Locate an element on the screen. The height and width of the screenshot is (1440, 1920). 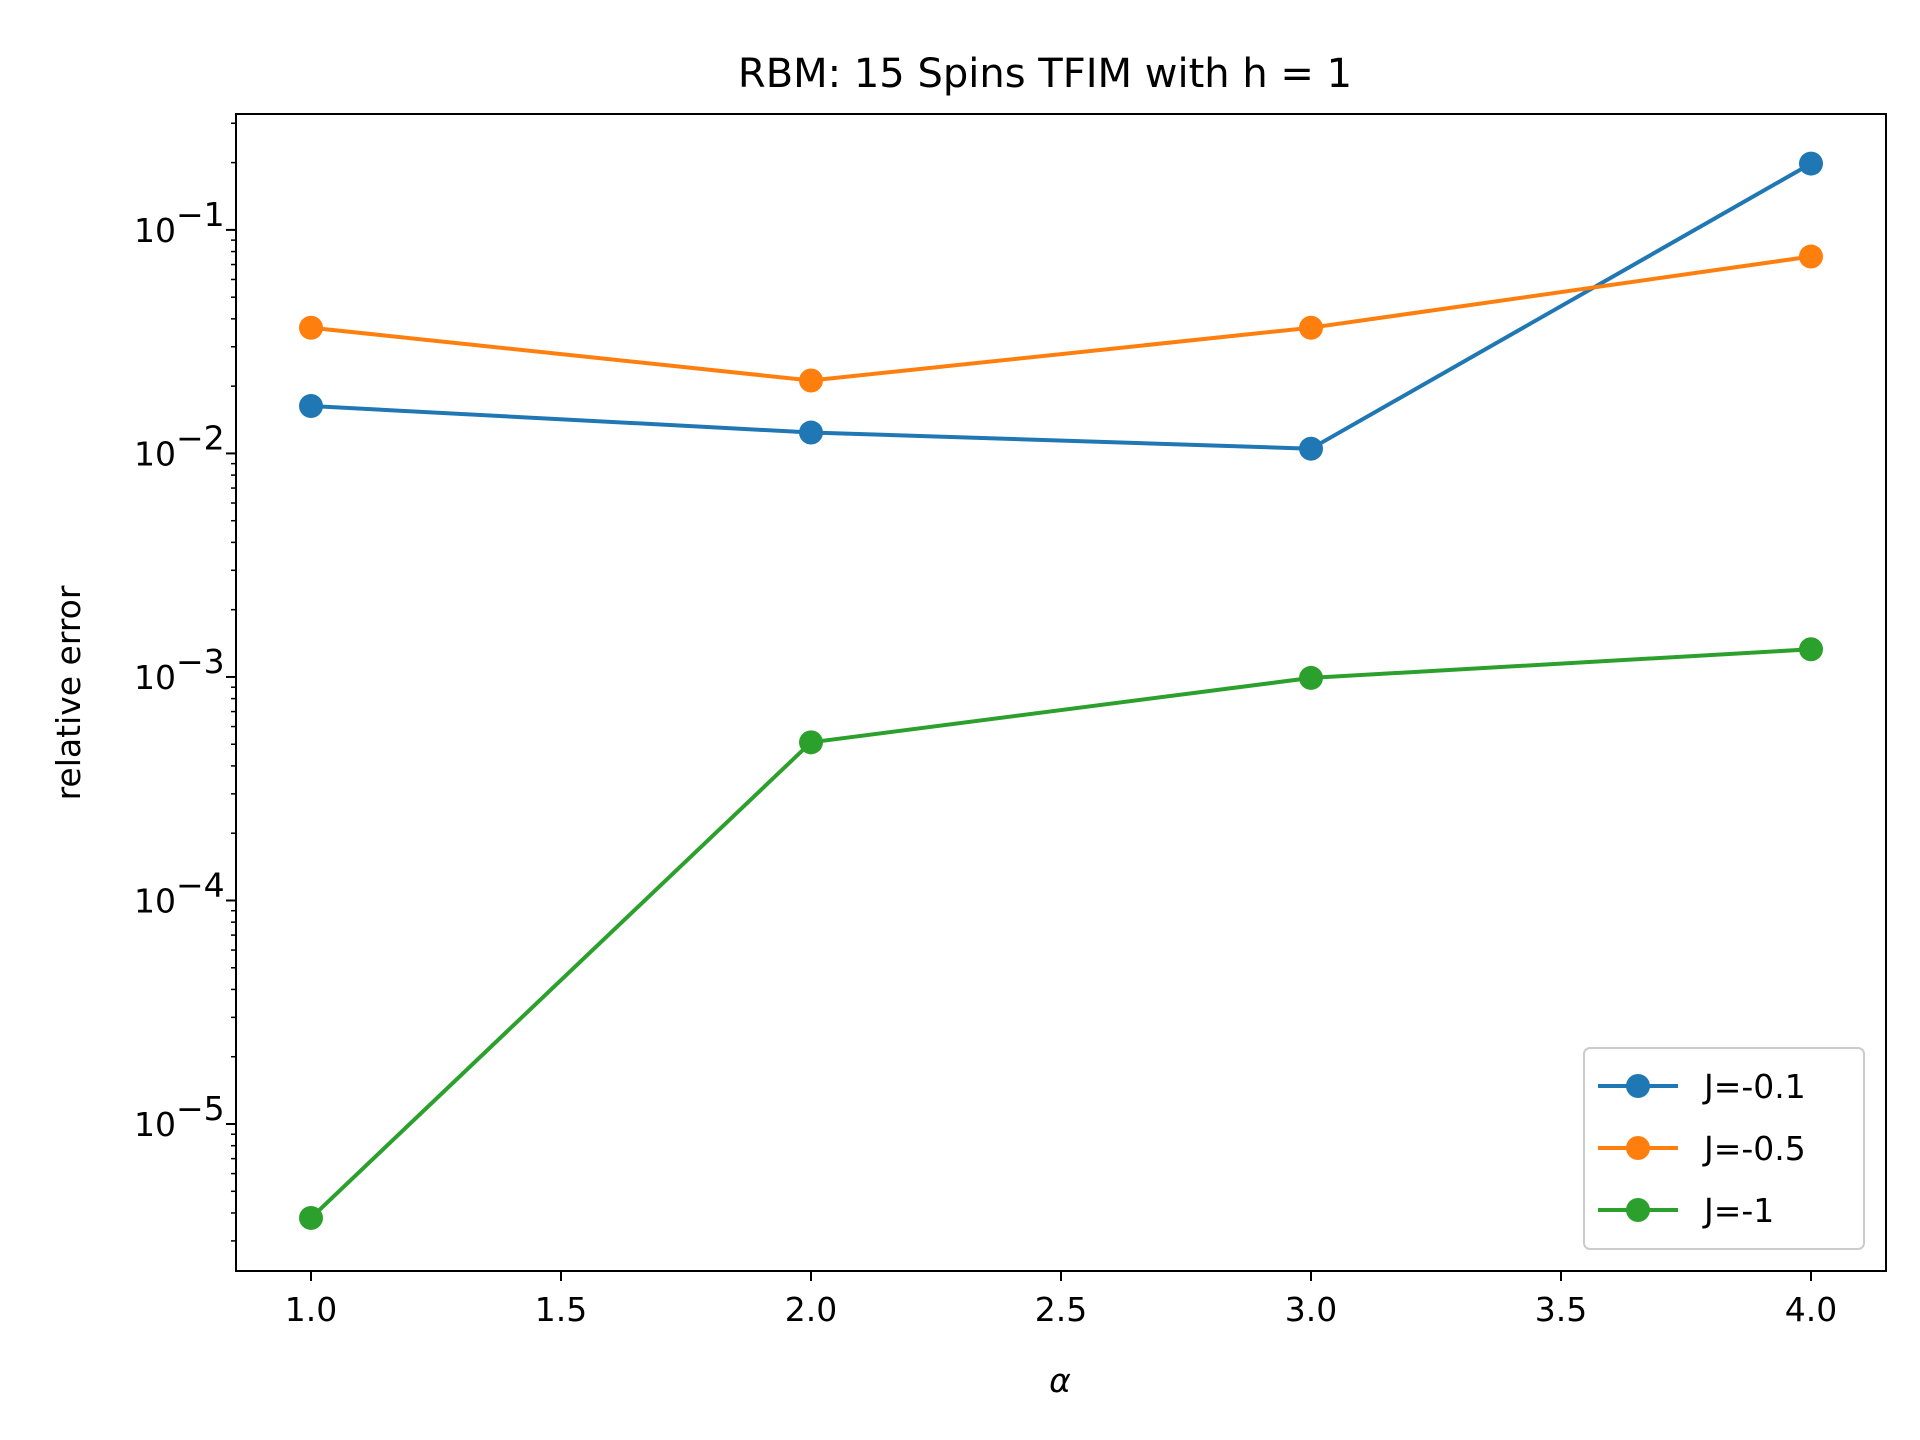
x-tick-label: 2.0 is located at coordinates (811, 1309).